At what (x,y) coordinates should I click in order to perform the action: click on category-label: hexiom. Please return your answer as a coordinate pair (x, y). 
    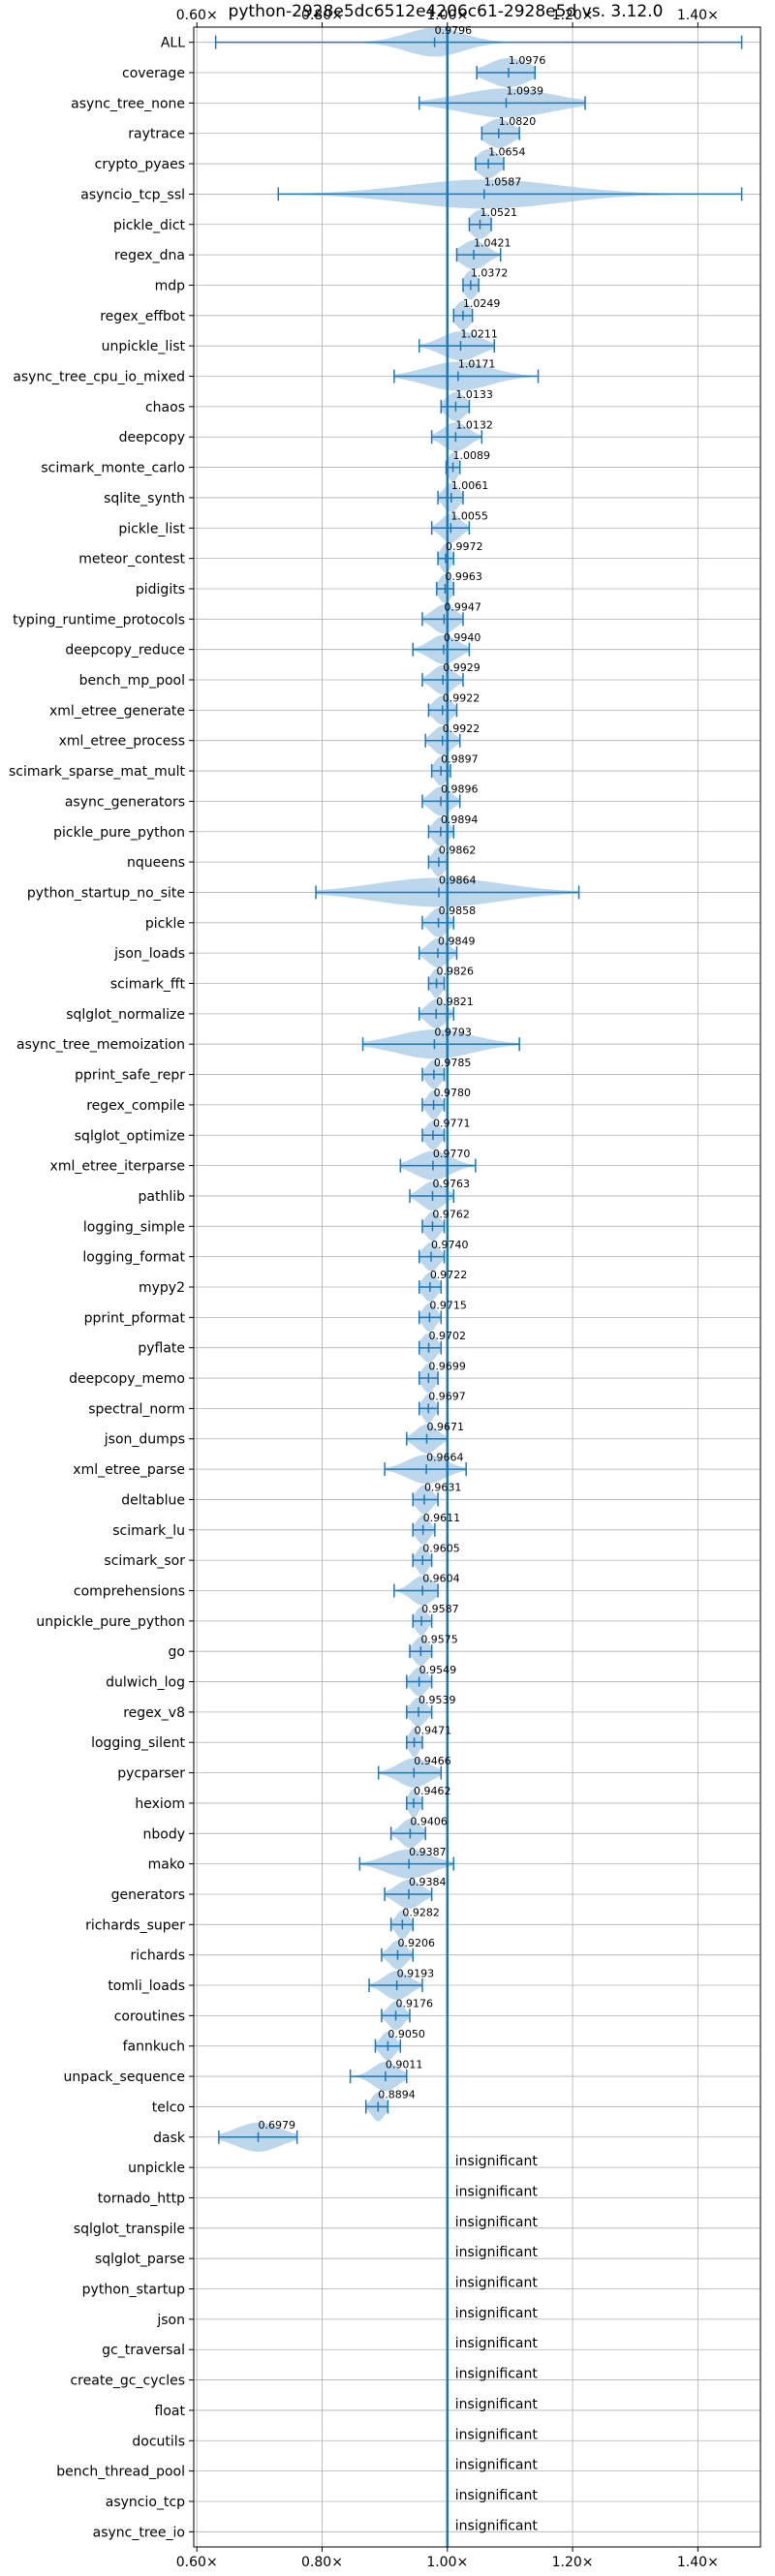
    Looking at the image, I should click on (160, 1804).